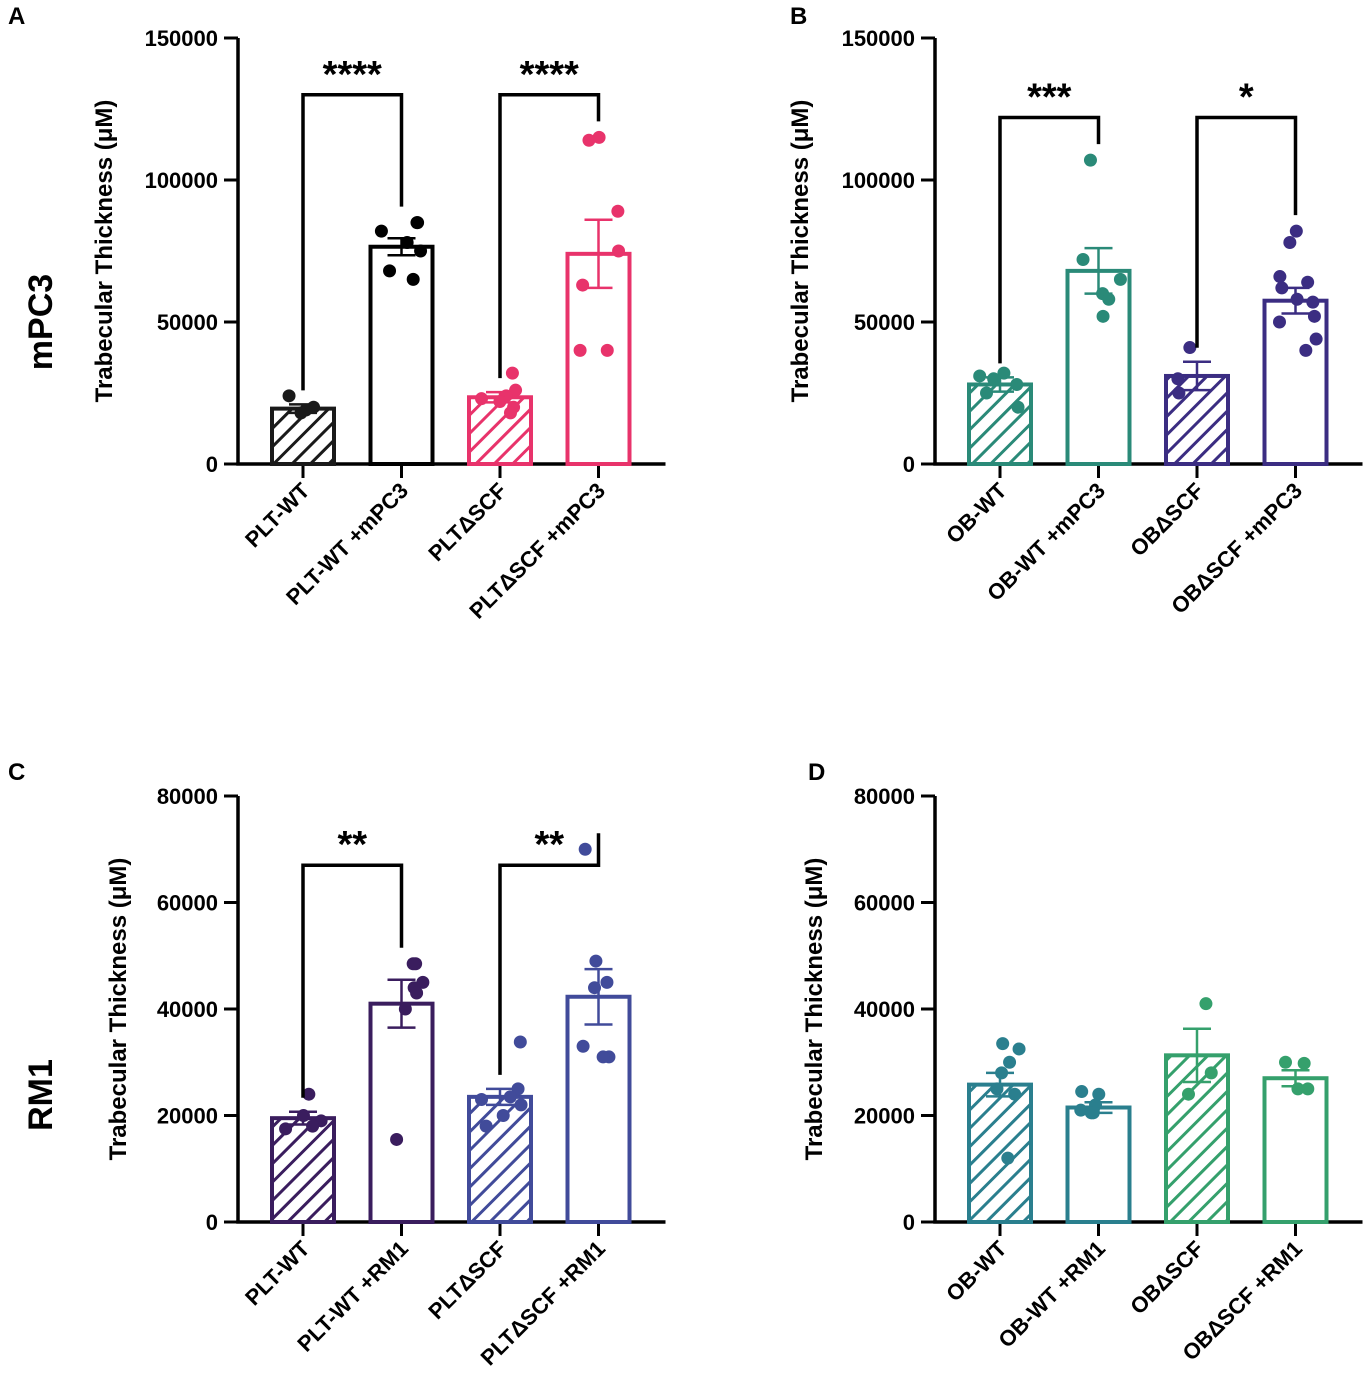 Image resolution: width=1364 pixels, height=1396 pixels. What do you see at coordinates (1166, 519) in the screenshot?
I see `x-tick-label: OBΔSCF` at bounding box center [1166, 519].